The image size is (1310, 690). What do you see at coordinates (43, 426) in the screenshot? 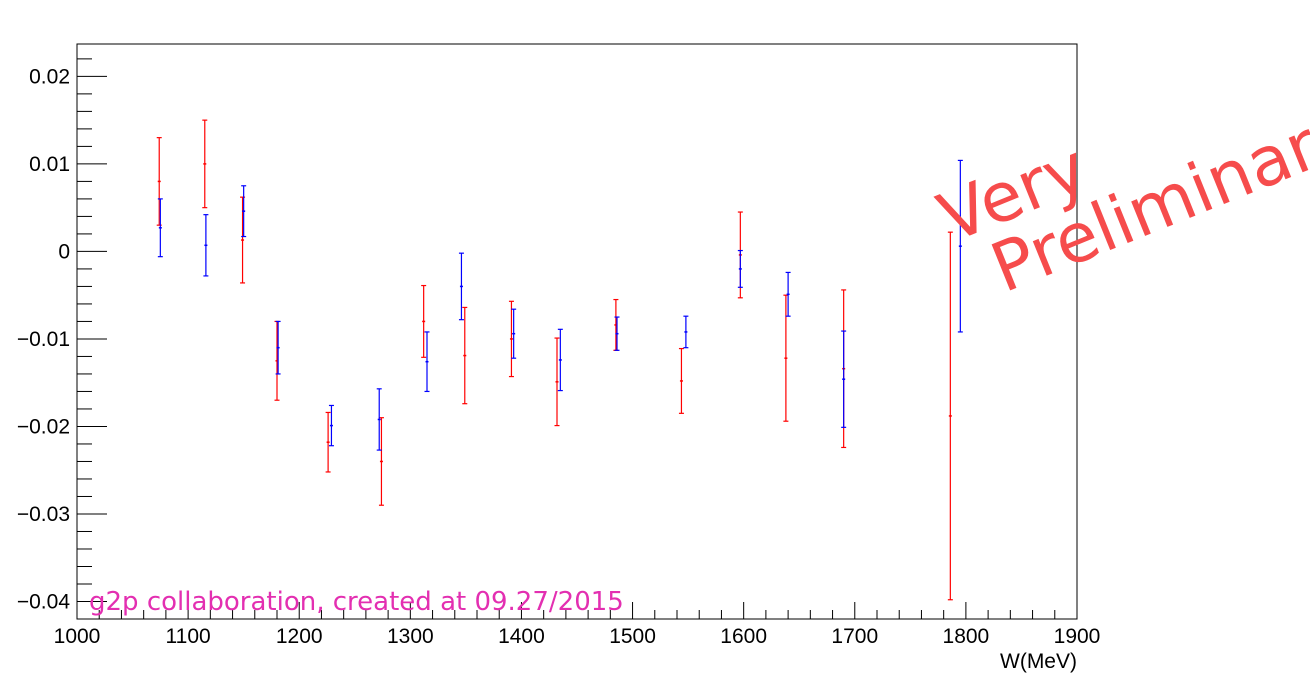
I see `y-tick-label: −0.02` at bounding box center [43, 426].